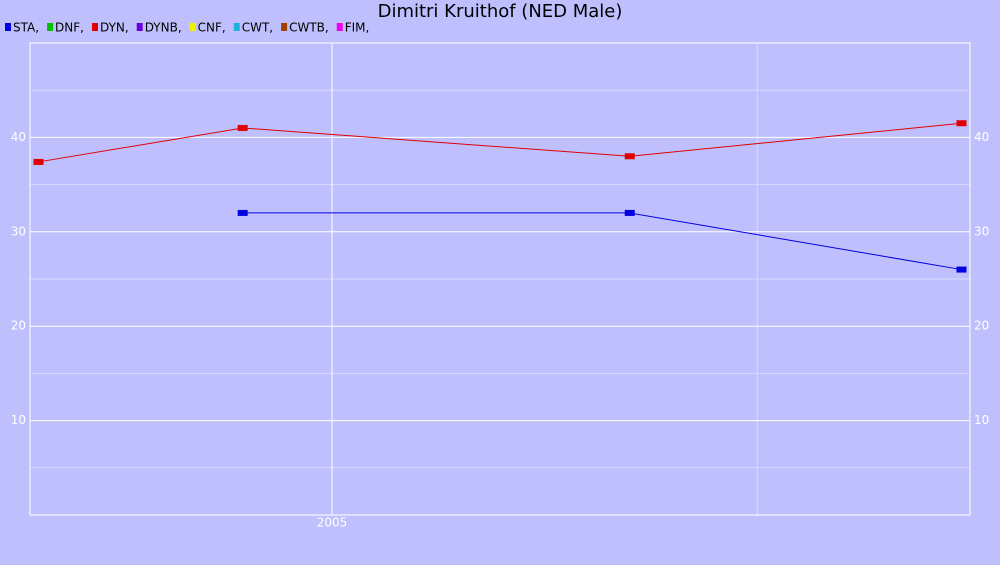  What do you see at coordinates (981, 137) in the screenshot?
I see `y2-tick-label: 40` at bounding box center [981, 137].